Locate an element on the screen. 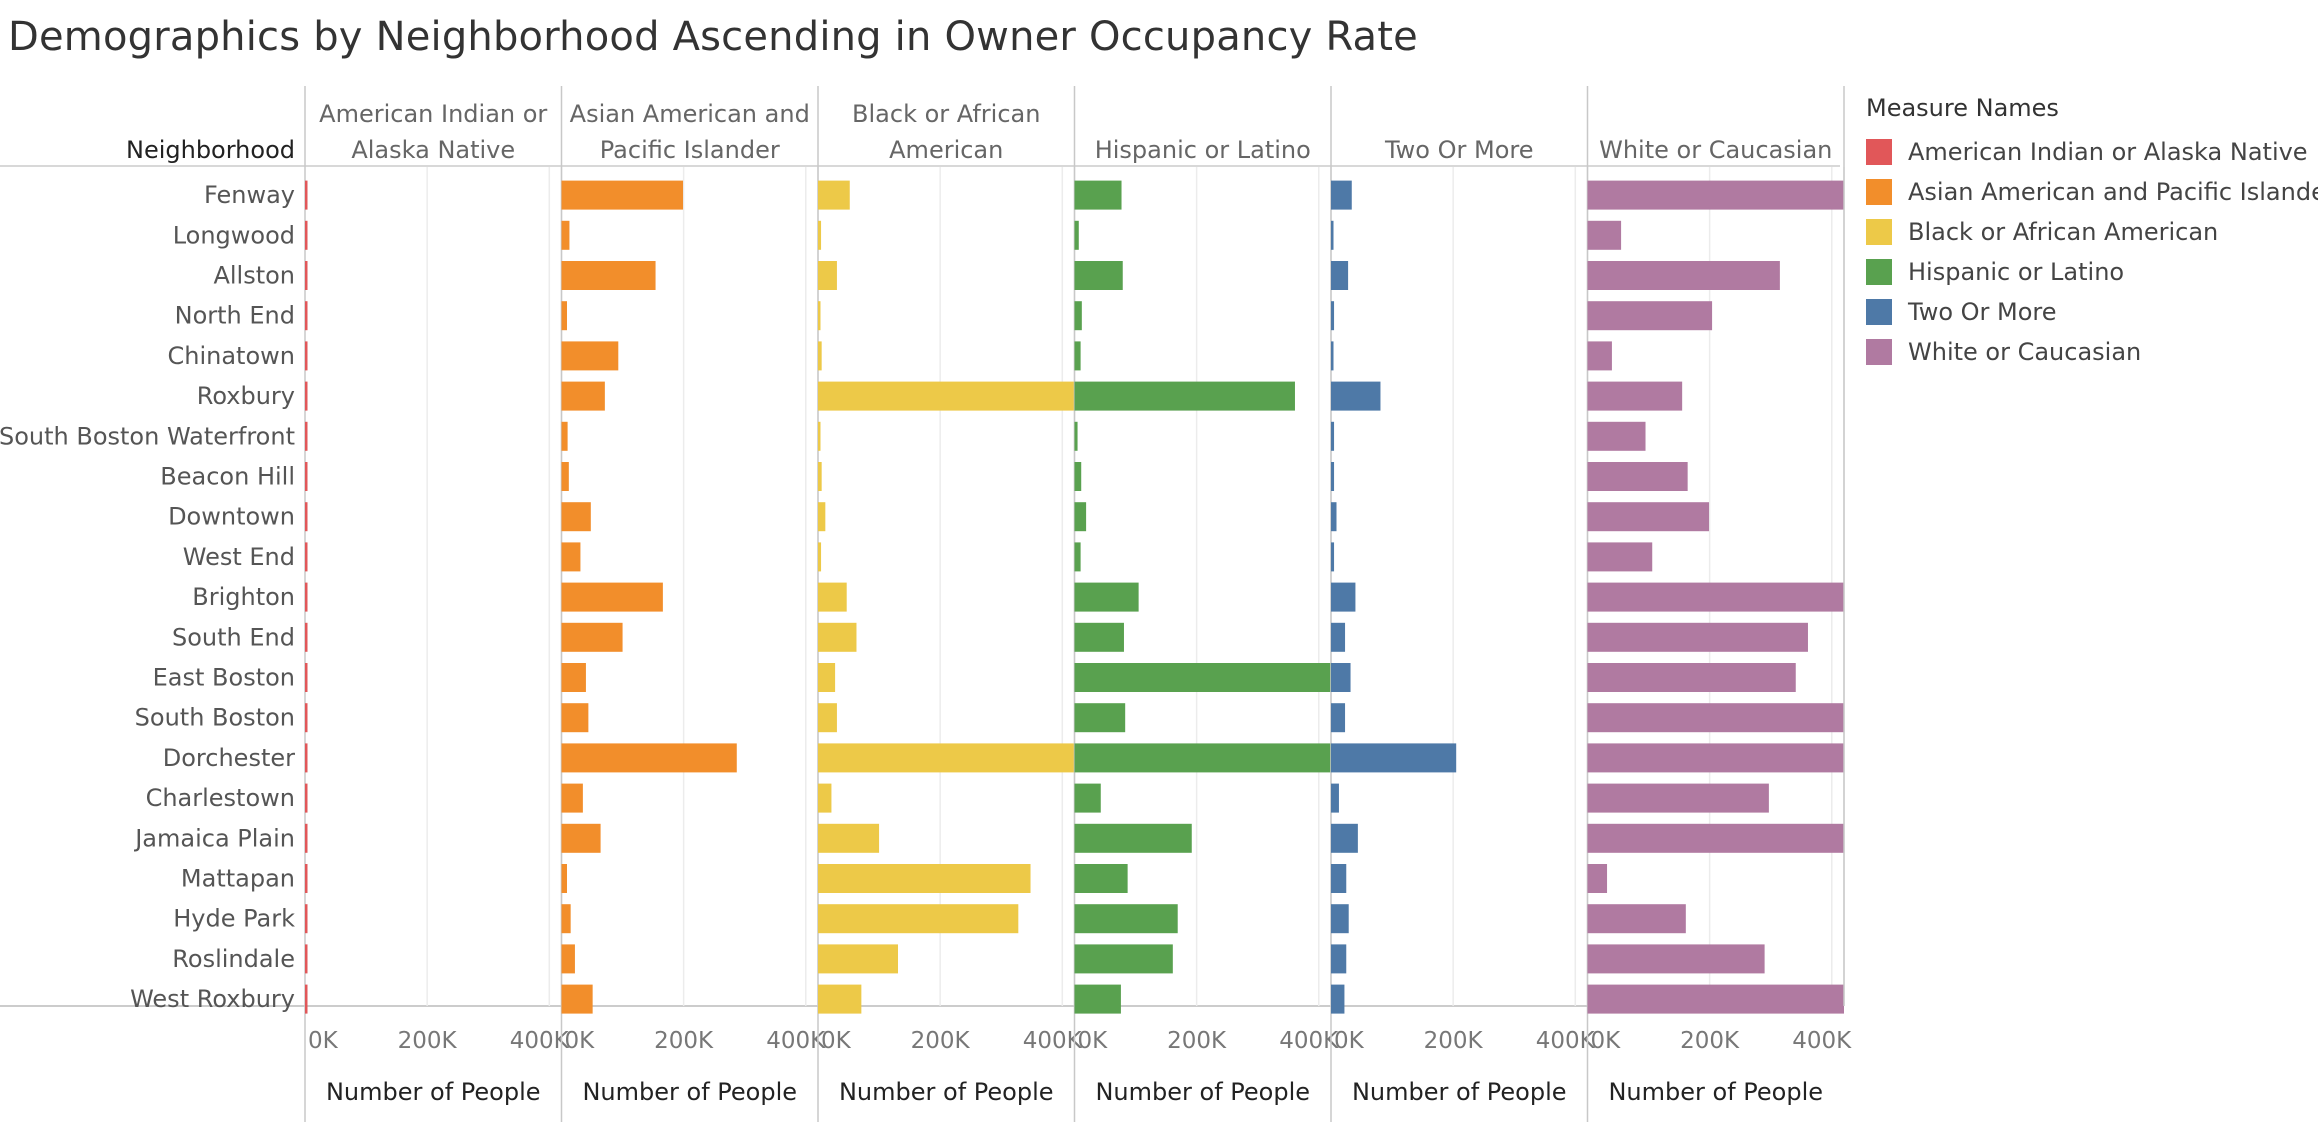  panel-header: Alaska Native is located at coordinates (433, 150).